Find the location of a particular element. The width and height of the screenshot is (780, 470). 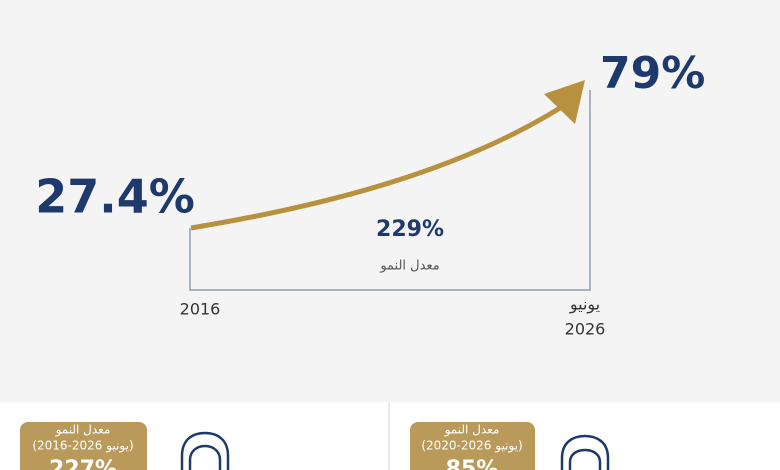

card-period: (2020-يونيو 2026) is located at coordinates (471, 446).